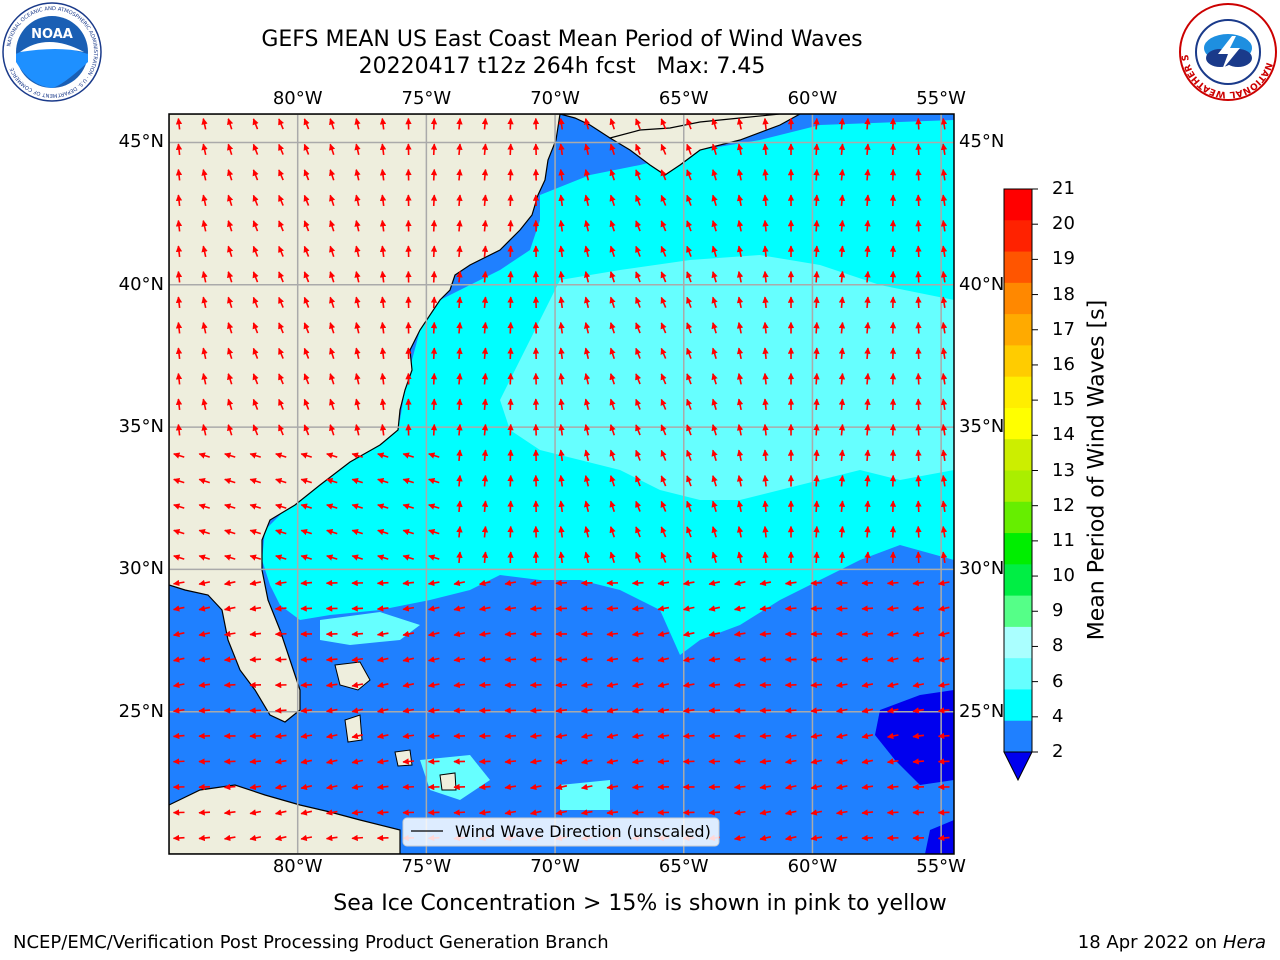 This screenshot has width=1280, height=960. I want to click on longitude-label-bottom: 75°W, so click(426, 866).